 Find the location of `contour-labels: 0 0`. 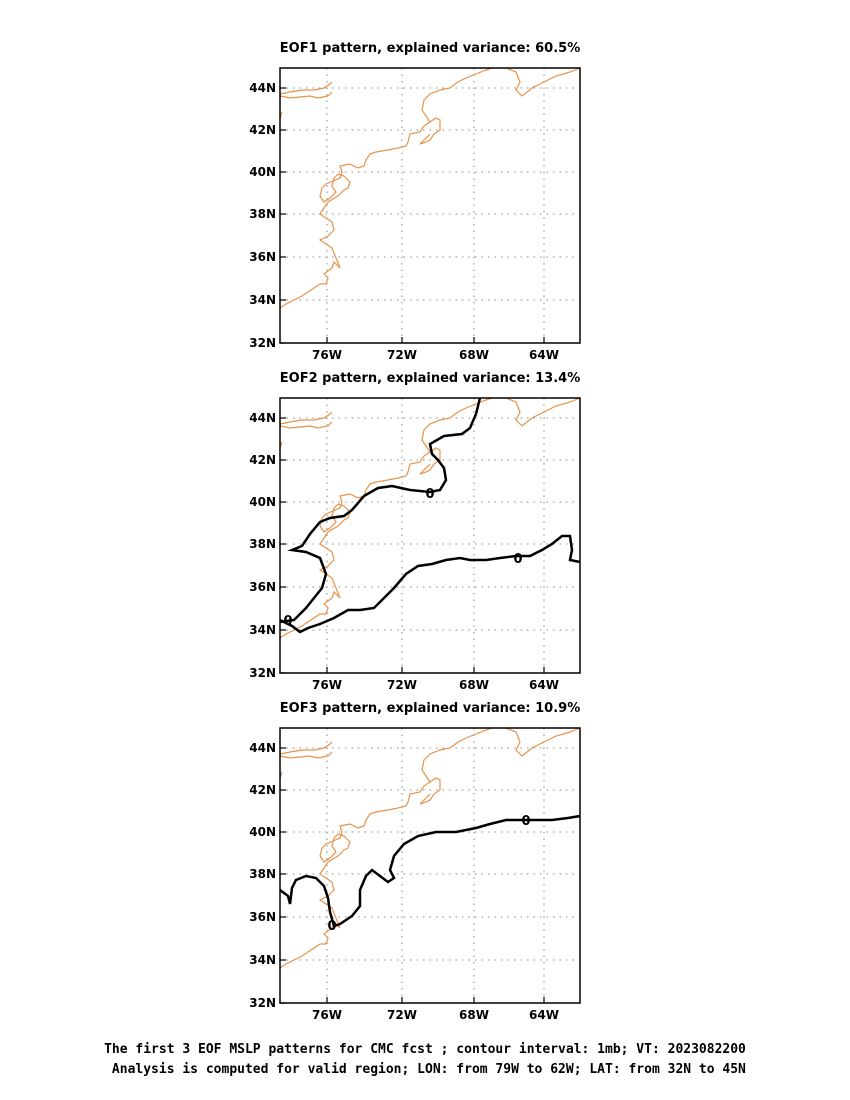

contour-labels: 0 0 is located at coordinates (428, 874).